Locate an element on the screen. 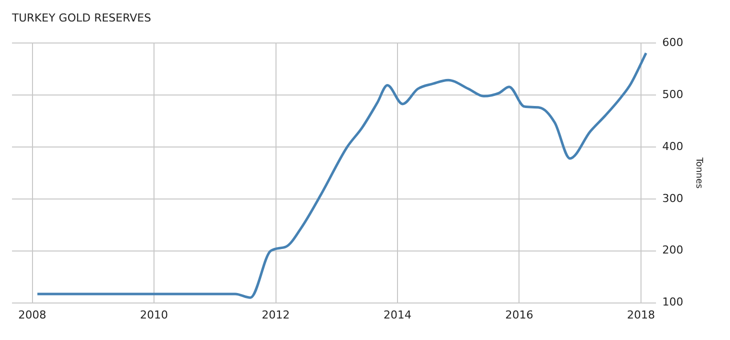 This screenshot has width=730, height=340. y-axis-title: Tonnes is located at coordinates (698, 172).